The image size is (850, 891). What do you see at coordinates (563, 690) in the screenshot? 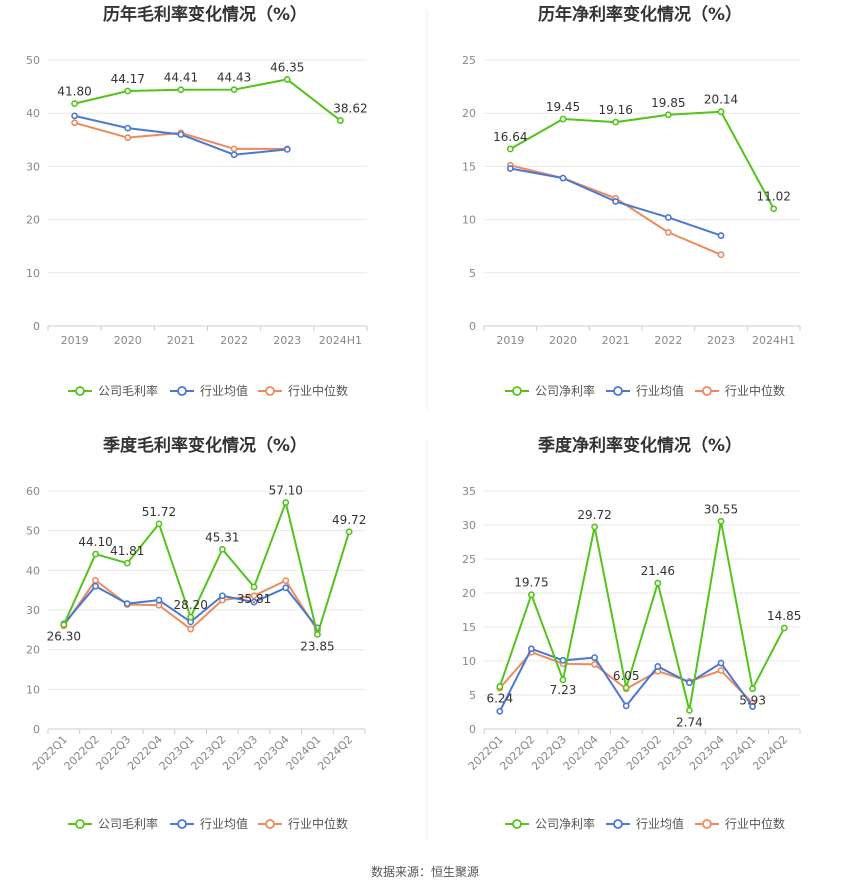
I see `data-label: 7.23` at bounding box center [563, 690].